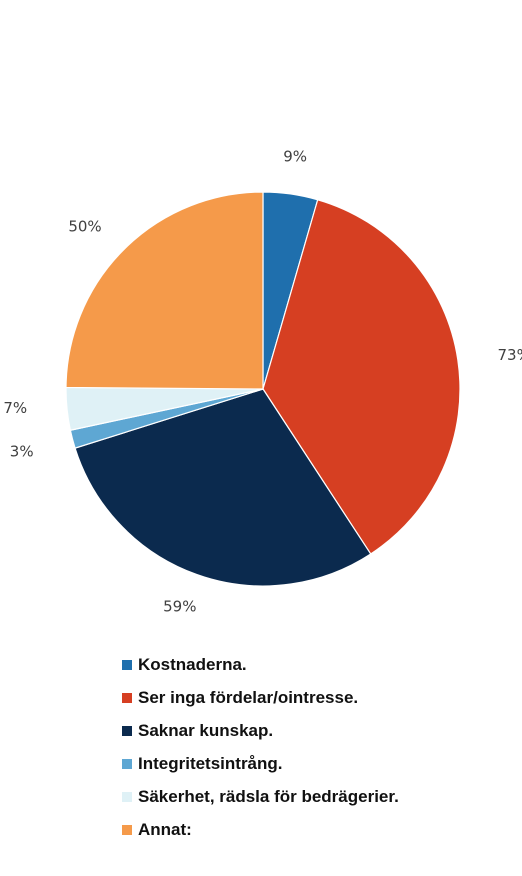 This screenshot has height=876, width=522. I want to click on legend-item-annat: Annat:, so click(260, 829).